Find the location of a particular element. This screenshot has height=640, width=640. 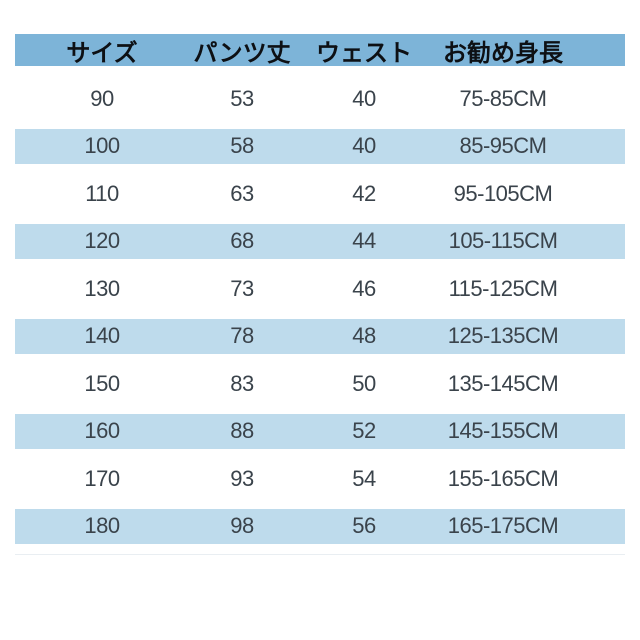

table-cell: 42 is located at coordinates (364, 193).